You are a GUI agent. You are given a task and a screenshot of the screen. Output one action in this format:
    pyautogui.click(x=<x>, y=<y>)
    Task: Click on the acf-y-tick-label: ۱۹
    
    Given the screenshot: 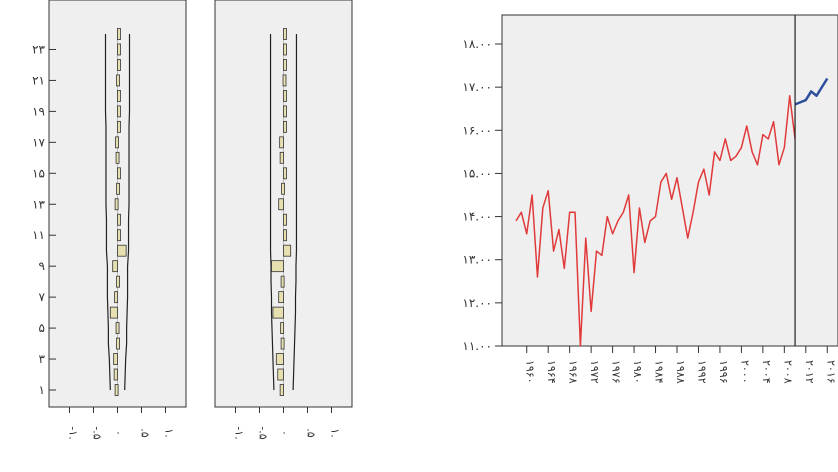 What is the action you would take?
    pyautogui.click(x=38, y=111)
    